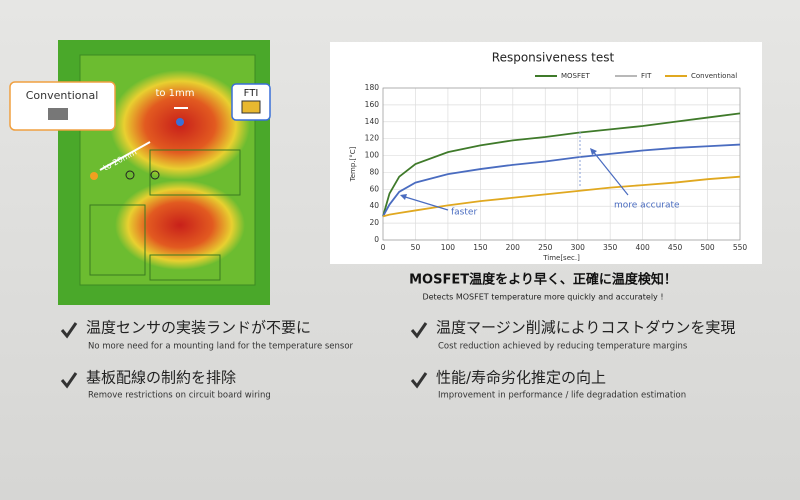 This screenshot has height=500, width=800. What do you see at coordinates (543, 280) in the screenshot?
I see `headline: MOSFET温度をより早く、正確に温度検知！` at bounding box center [543, 280].